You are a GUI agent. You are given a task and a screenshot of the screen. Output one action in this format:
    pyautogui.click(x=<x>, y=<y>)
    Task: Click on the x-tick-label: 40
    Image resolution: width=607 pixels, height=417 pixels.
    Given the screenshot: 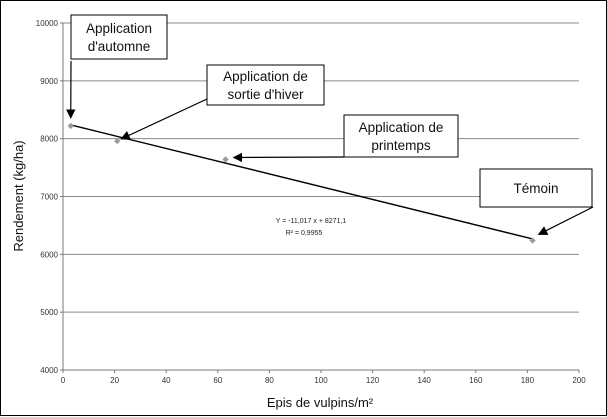 What is the action you would take?
    pyautogui.click(x=166, y=380)
    